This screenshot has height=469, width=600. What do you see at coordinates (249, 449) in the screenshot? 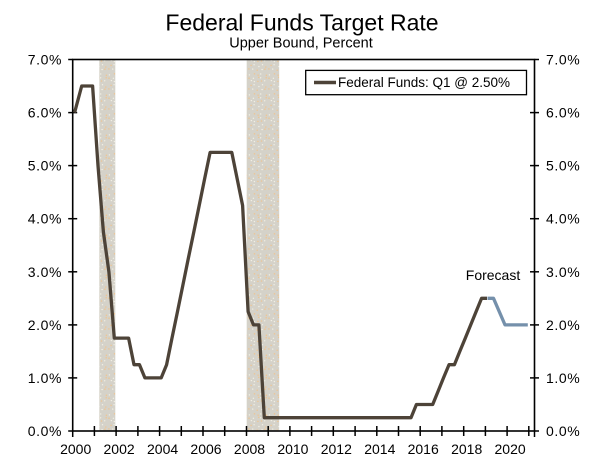
I see `svg-text: 2008` at bounding box center [249, 449].